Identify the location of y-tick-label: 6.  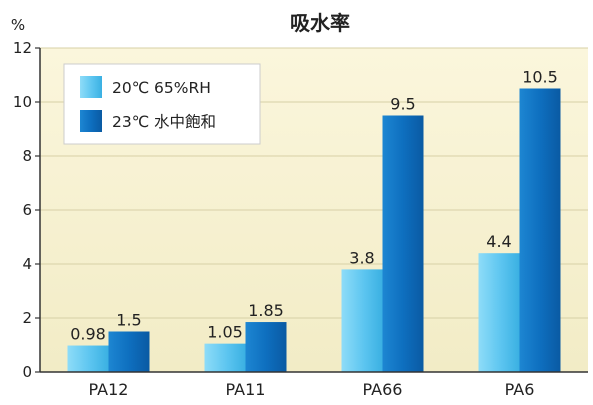
(27, 210).